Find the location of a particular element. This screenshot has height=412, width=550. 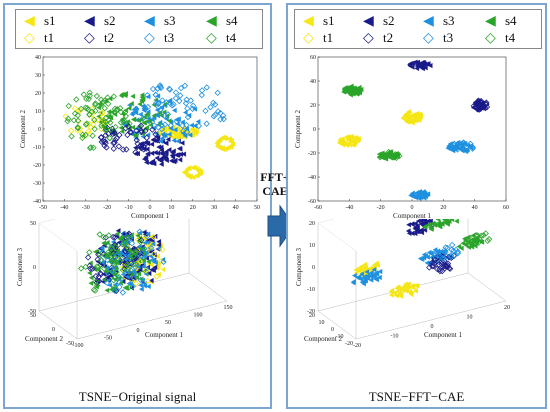

legend-item-s1: ◀ s1 is located at coordinates (40, 21).